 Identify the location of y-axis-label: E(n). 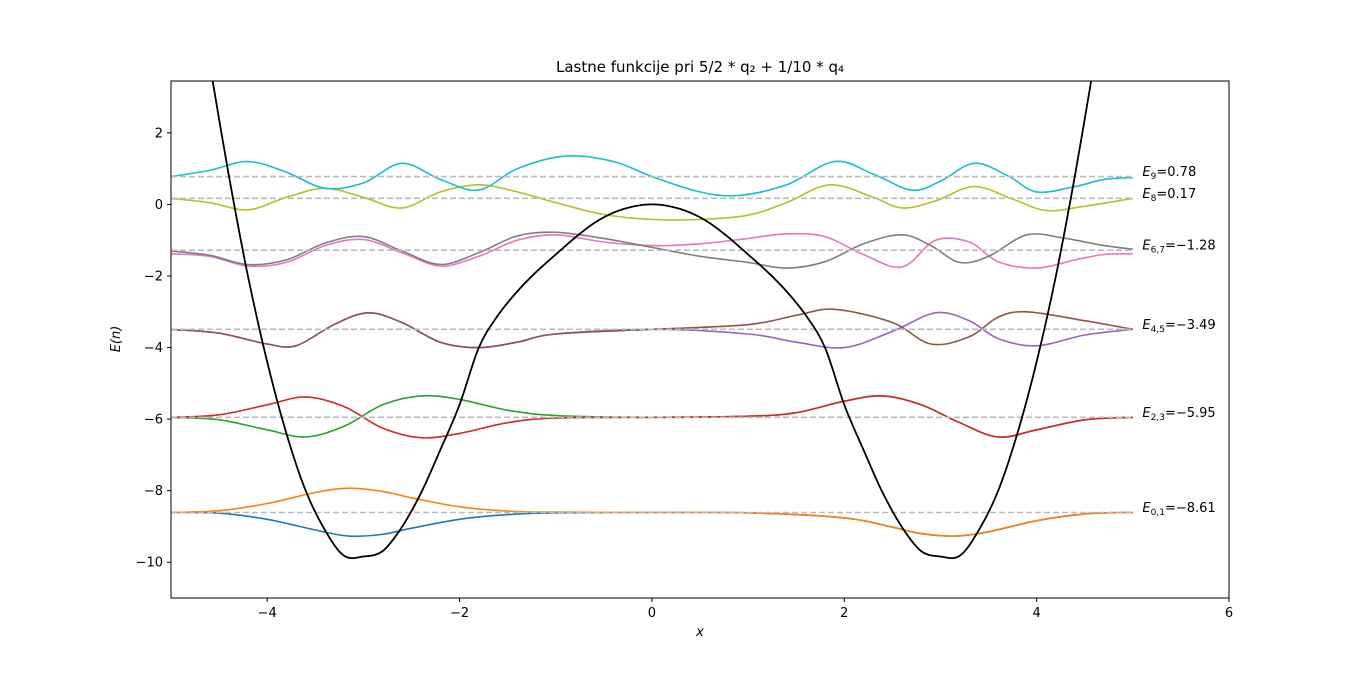
(116, 339).